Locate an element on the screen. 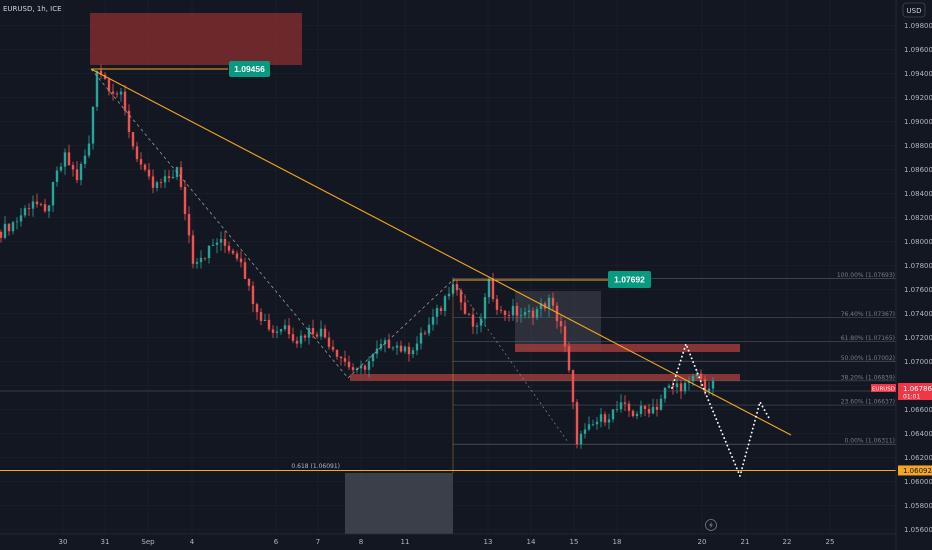  x-tick-label: Sep is located at coordinates (148, 542).